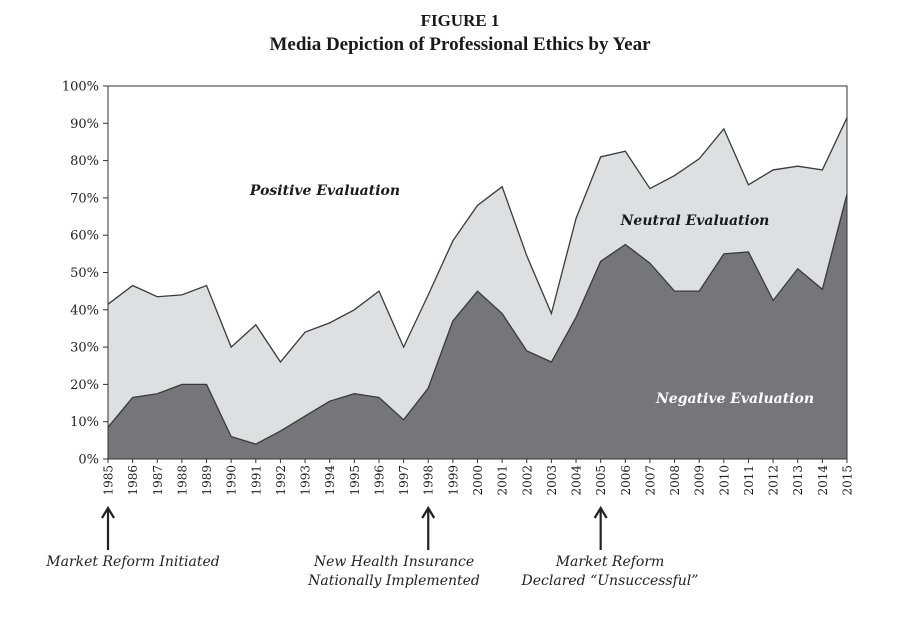 The height and width of the screenshot is (637, 920). I want to click on x-tick-label: 1991, so click(256, 480).